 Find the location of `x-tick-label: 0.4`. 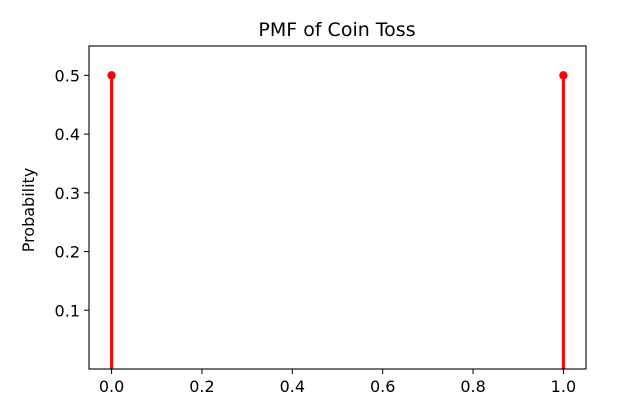

x-tick-label: 0.4 is located at coordinates (292, 386).